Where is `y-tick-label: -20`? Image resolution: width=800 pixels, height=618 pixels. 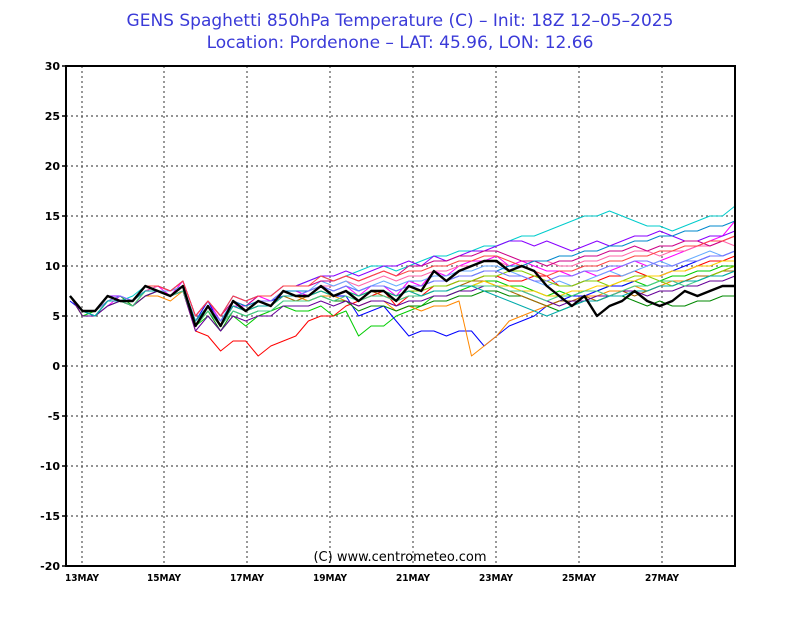
y-tick-label: -20 is located at coordinates (50, 566).